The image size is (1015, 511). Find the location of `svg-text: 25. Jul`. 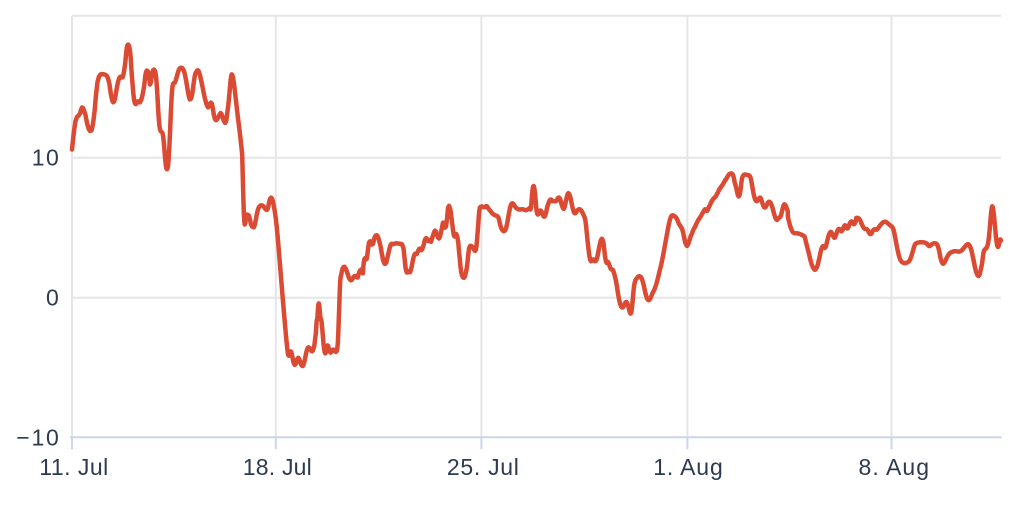

svg-text: 25. Jul is located at coordinates (483, 467).